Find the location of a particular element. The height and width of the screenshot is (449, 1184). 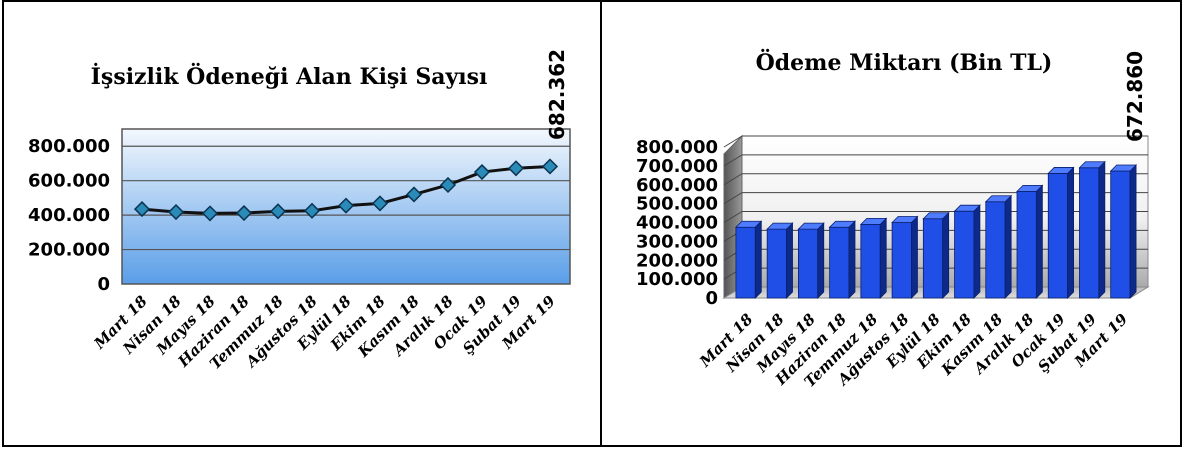

chart-title: Ödeme Miktarı (Bin TL) is located at coordinates (904, 62).